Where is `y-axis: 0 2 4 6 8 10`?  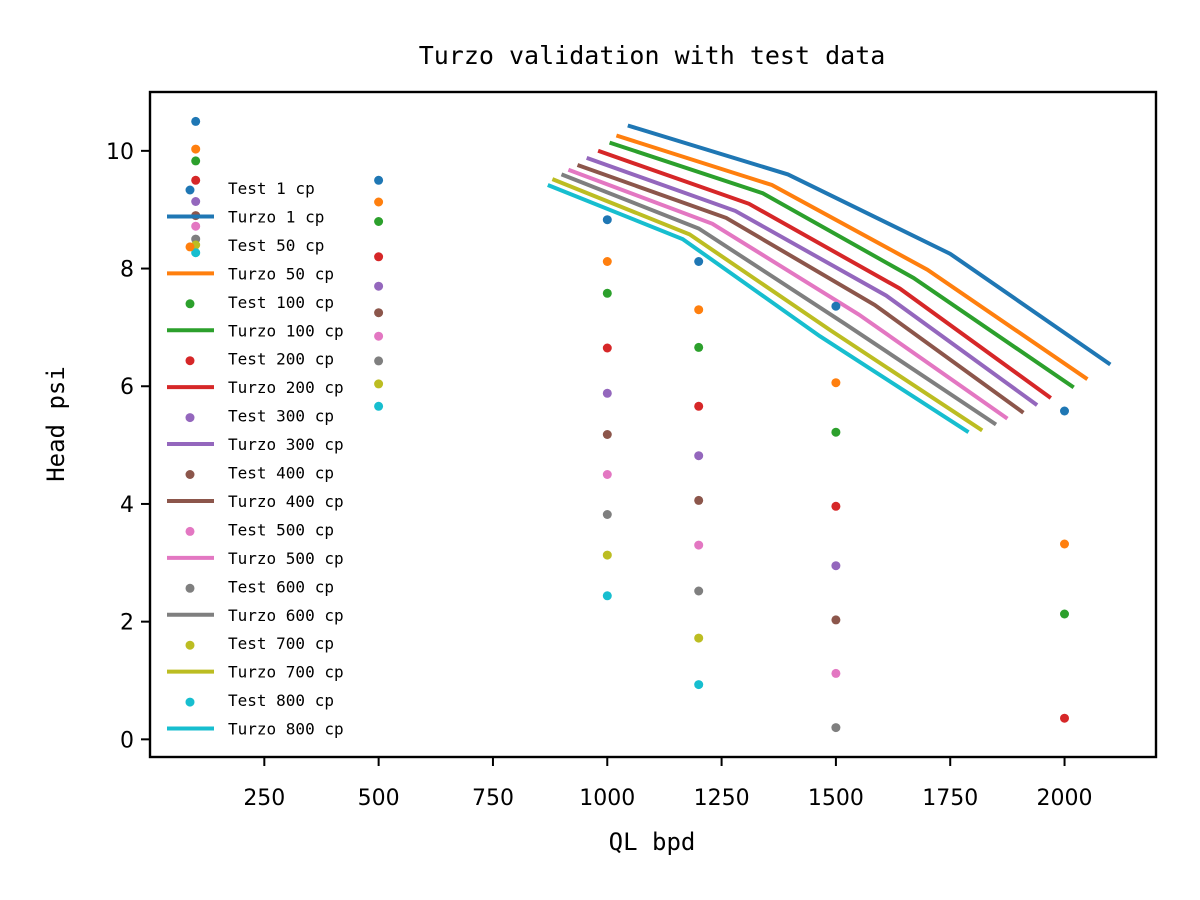
y-axis: 0 2 4 6 8 10 is located at coordinates (128, 446).